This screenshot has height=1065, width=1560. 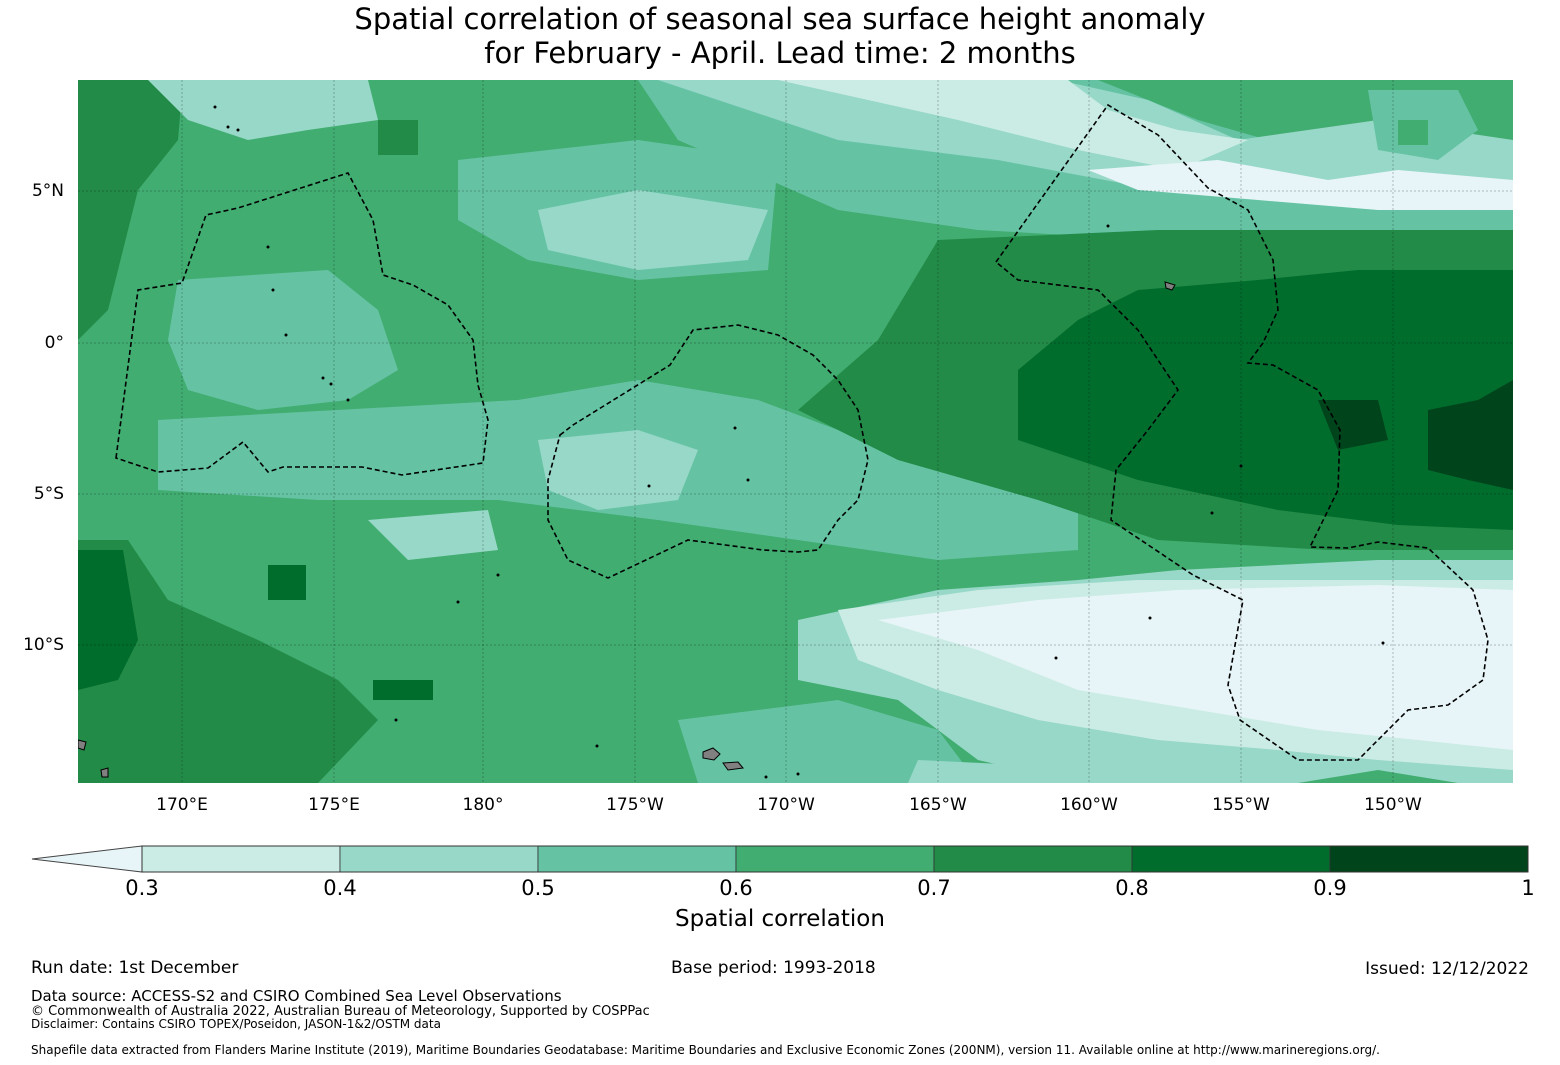 I want to click on lon-label-175w: 175°W, so click(x=635, y=805).